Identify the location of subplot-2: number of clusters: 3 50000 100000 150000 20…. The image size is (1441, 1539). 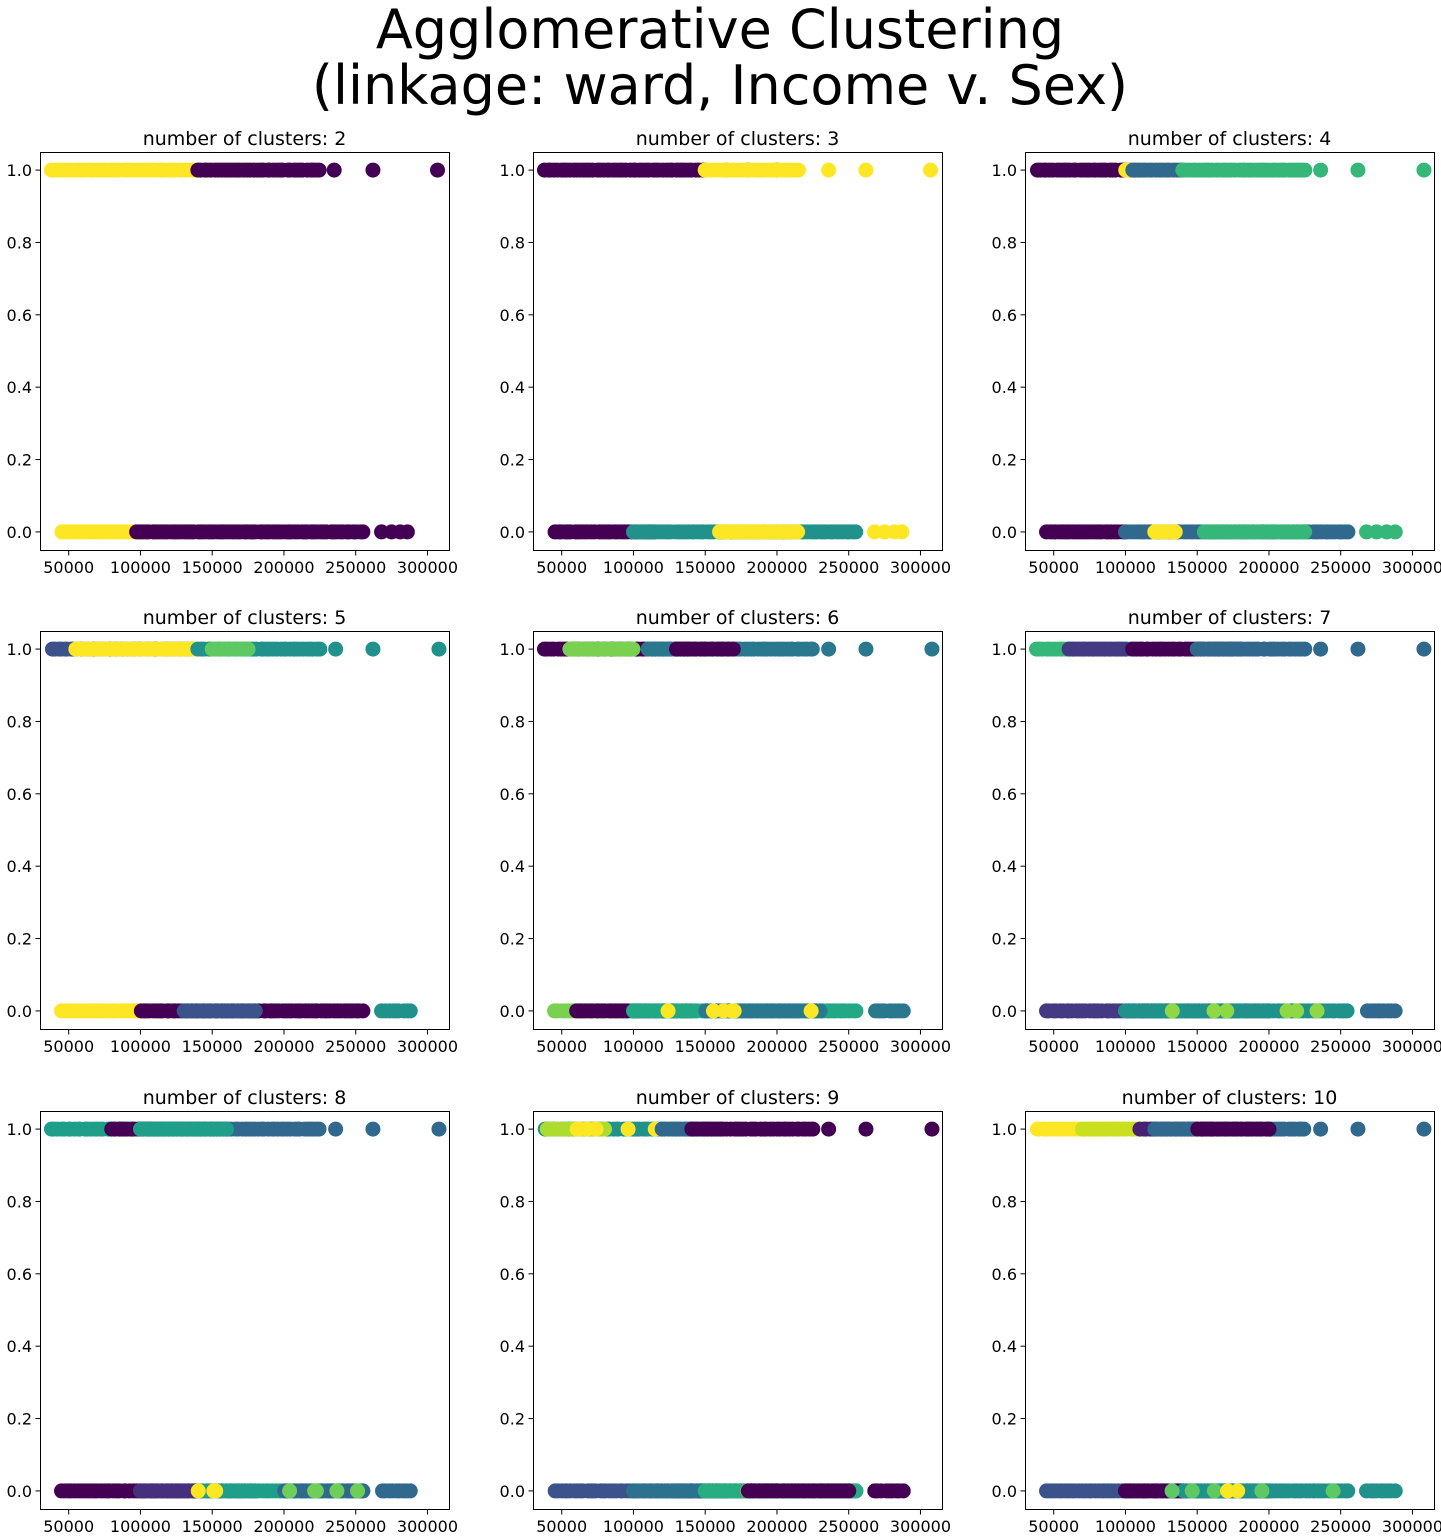
(725, 352).